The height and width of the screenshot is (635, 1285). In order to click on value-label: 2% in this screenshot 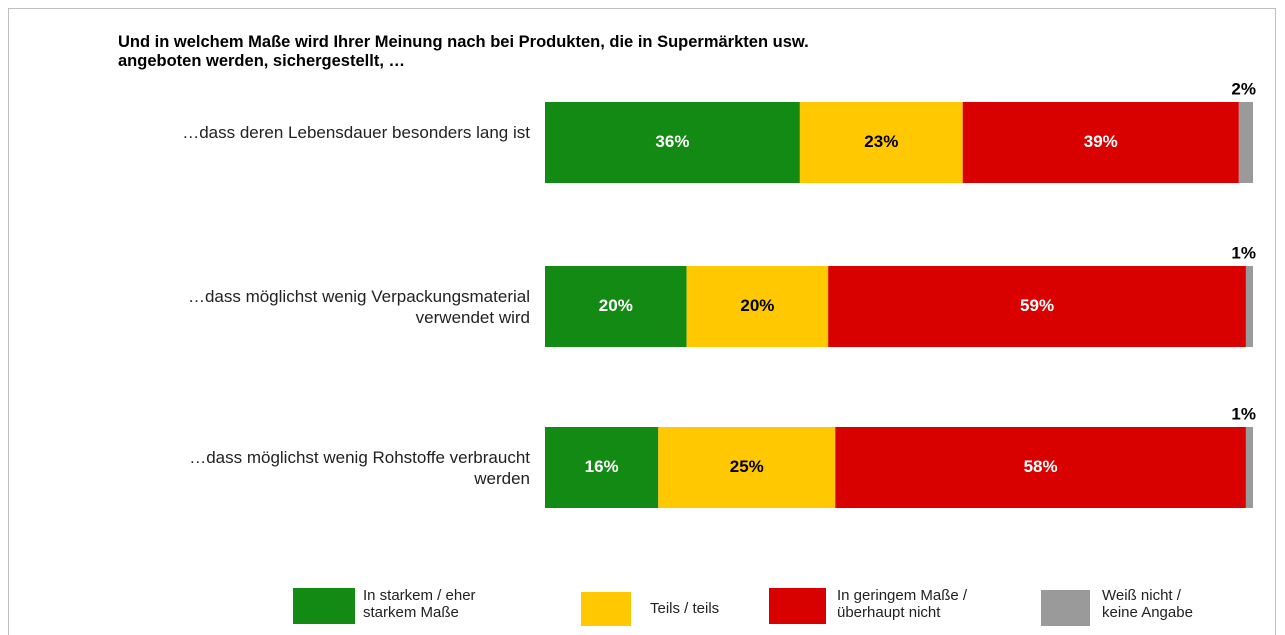, I will do `click(1243, 88)`.